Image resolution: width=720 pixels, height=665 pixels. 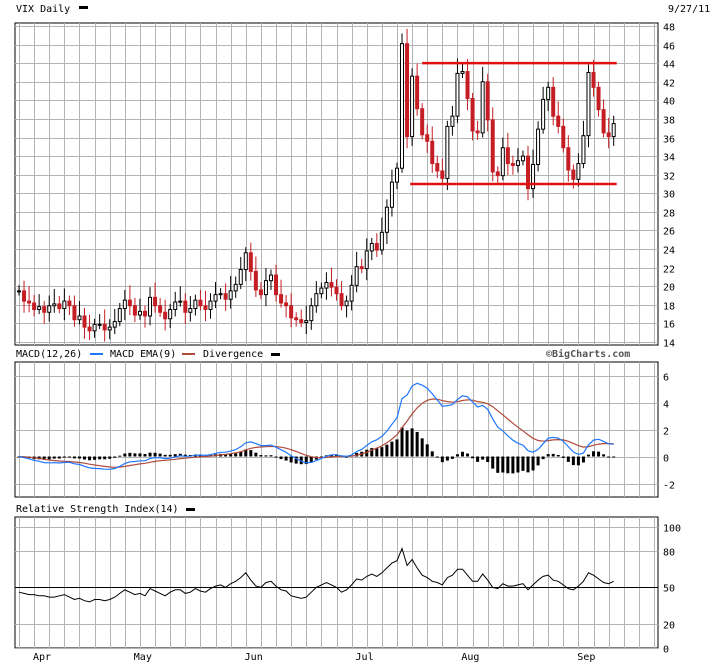 What do you see at coordinates (316, 575) in the screenshot?
I see `rsi-lines` at bounding box center [316, 575].